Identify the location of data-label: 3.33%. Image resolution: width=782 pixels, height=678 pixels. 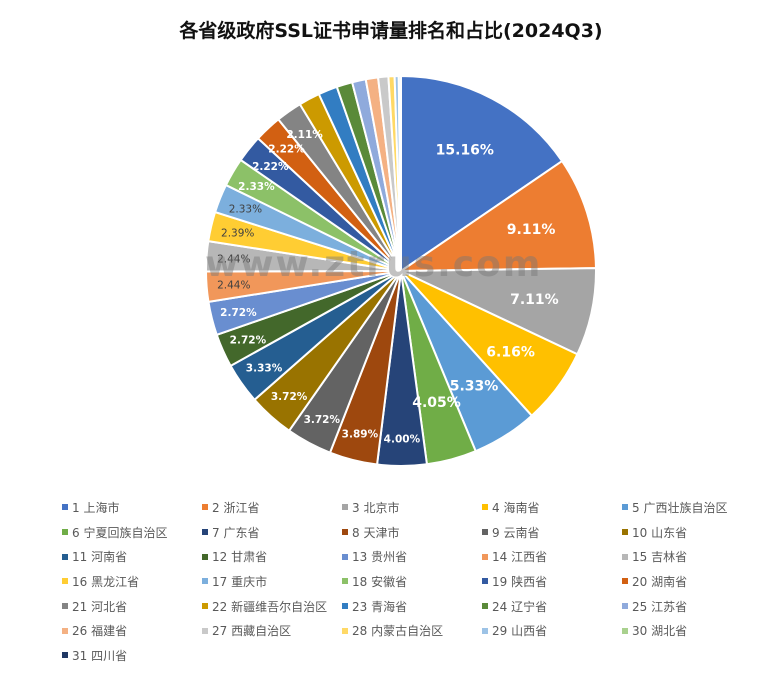
(264, 369).